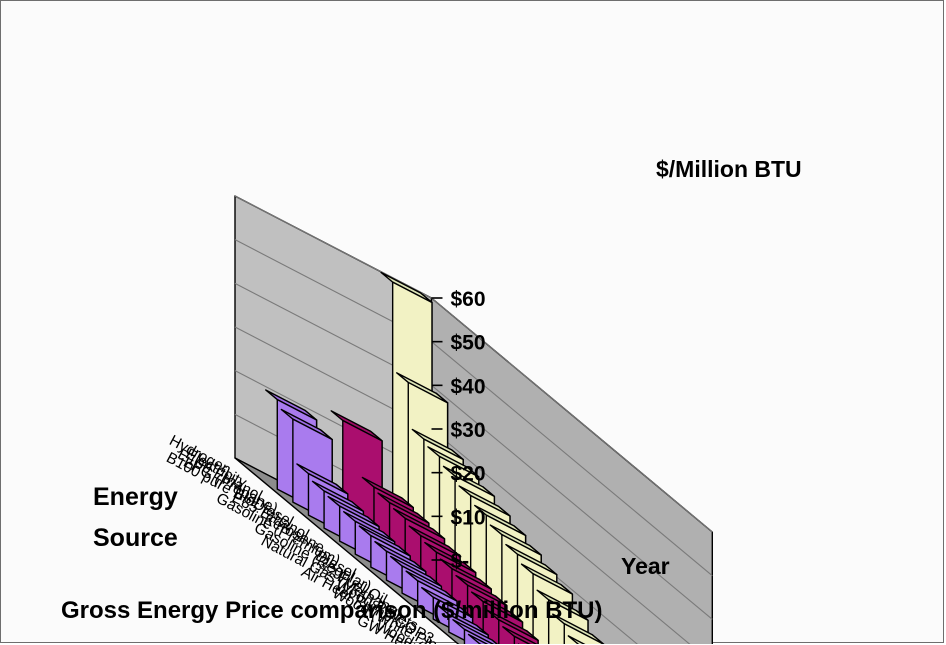 The width and height of the screenshot is (946, 645). Describe the element at coordinates (460, 561) in the screenshot. I see `value-axis-tick-label: $-` at that location.